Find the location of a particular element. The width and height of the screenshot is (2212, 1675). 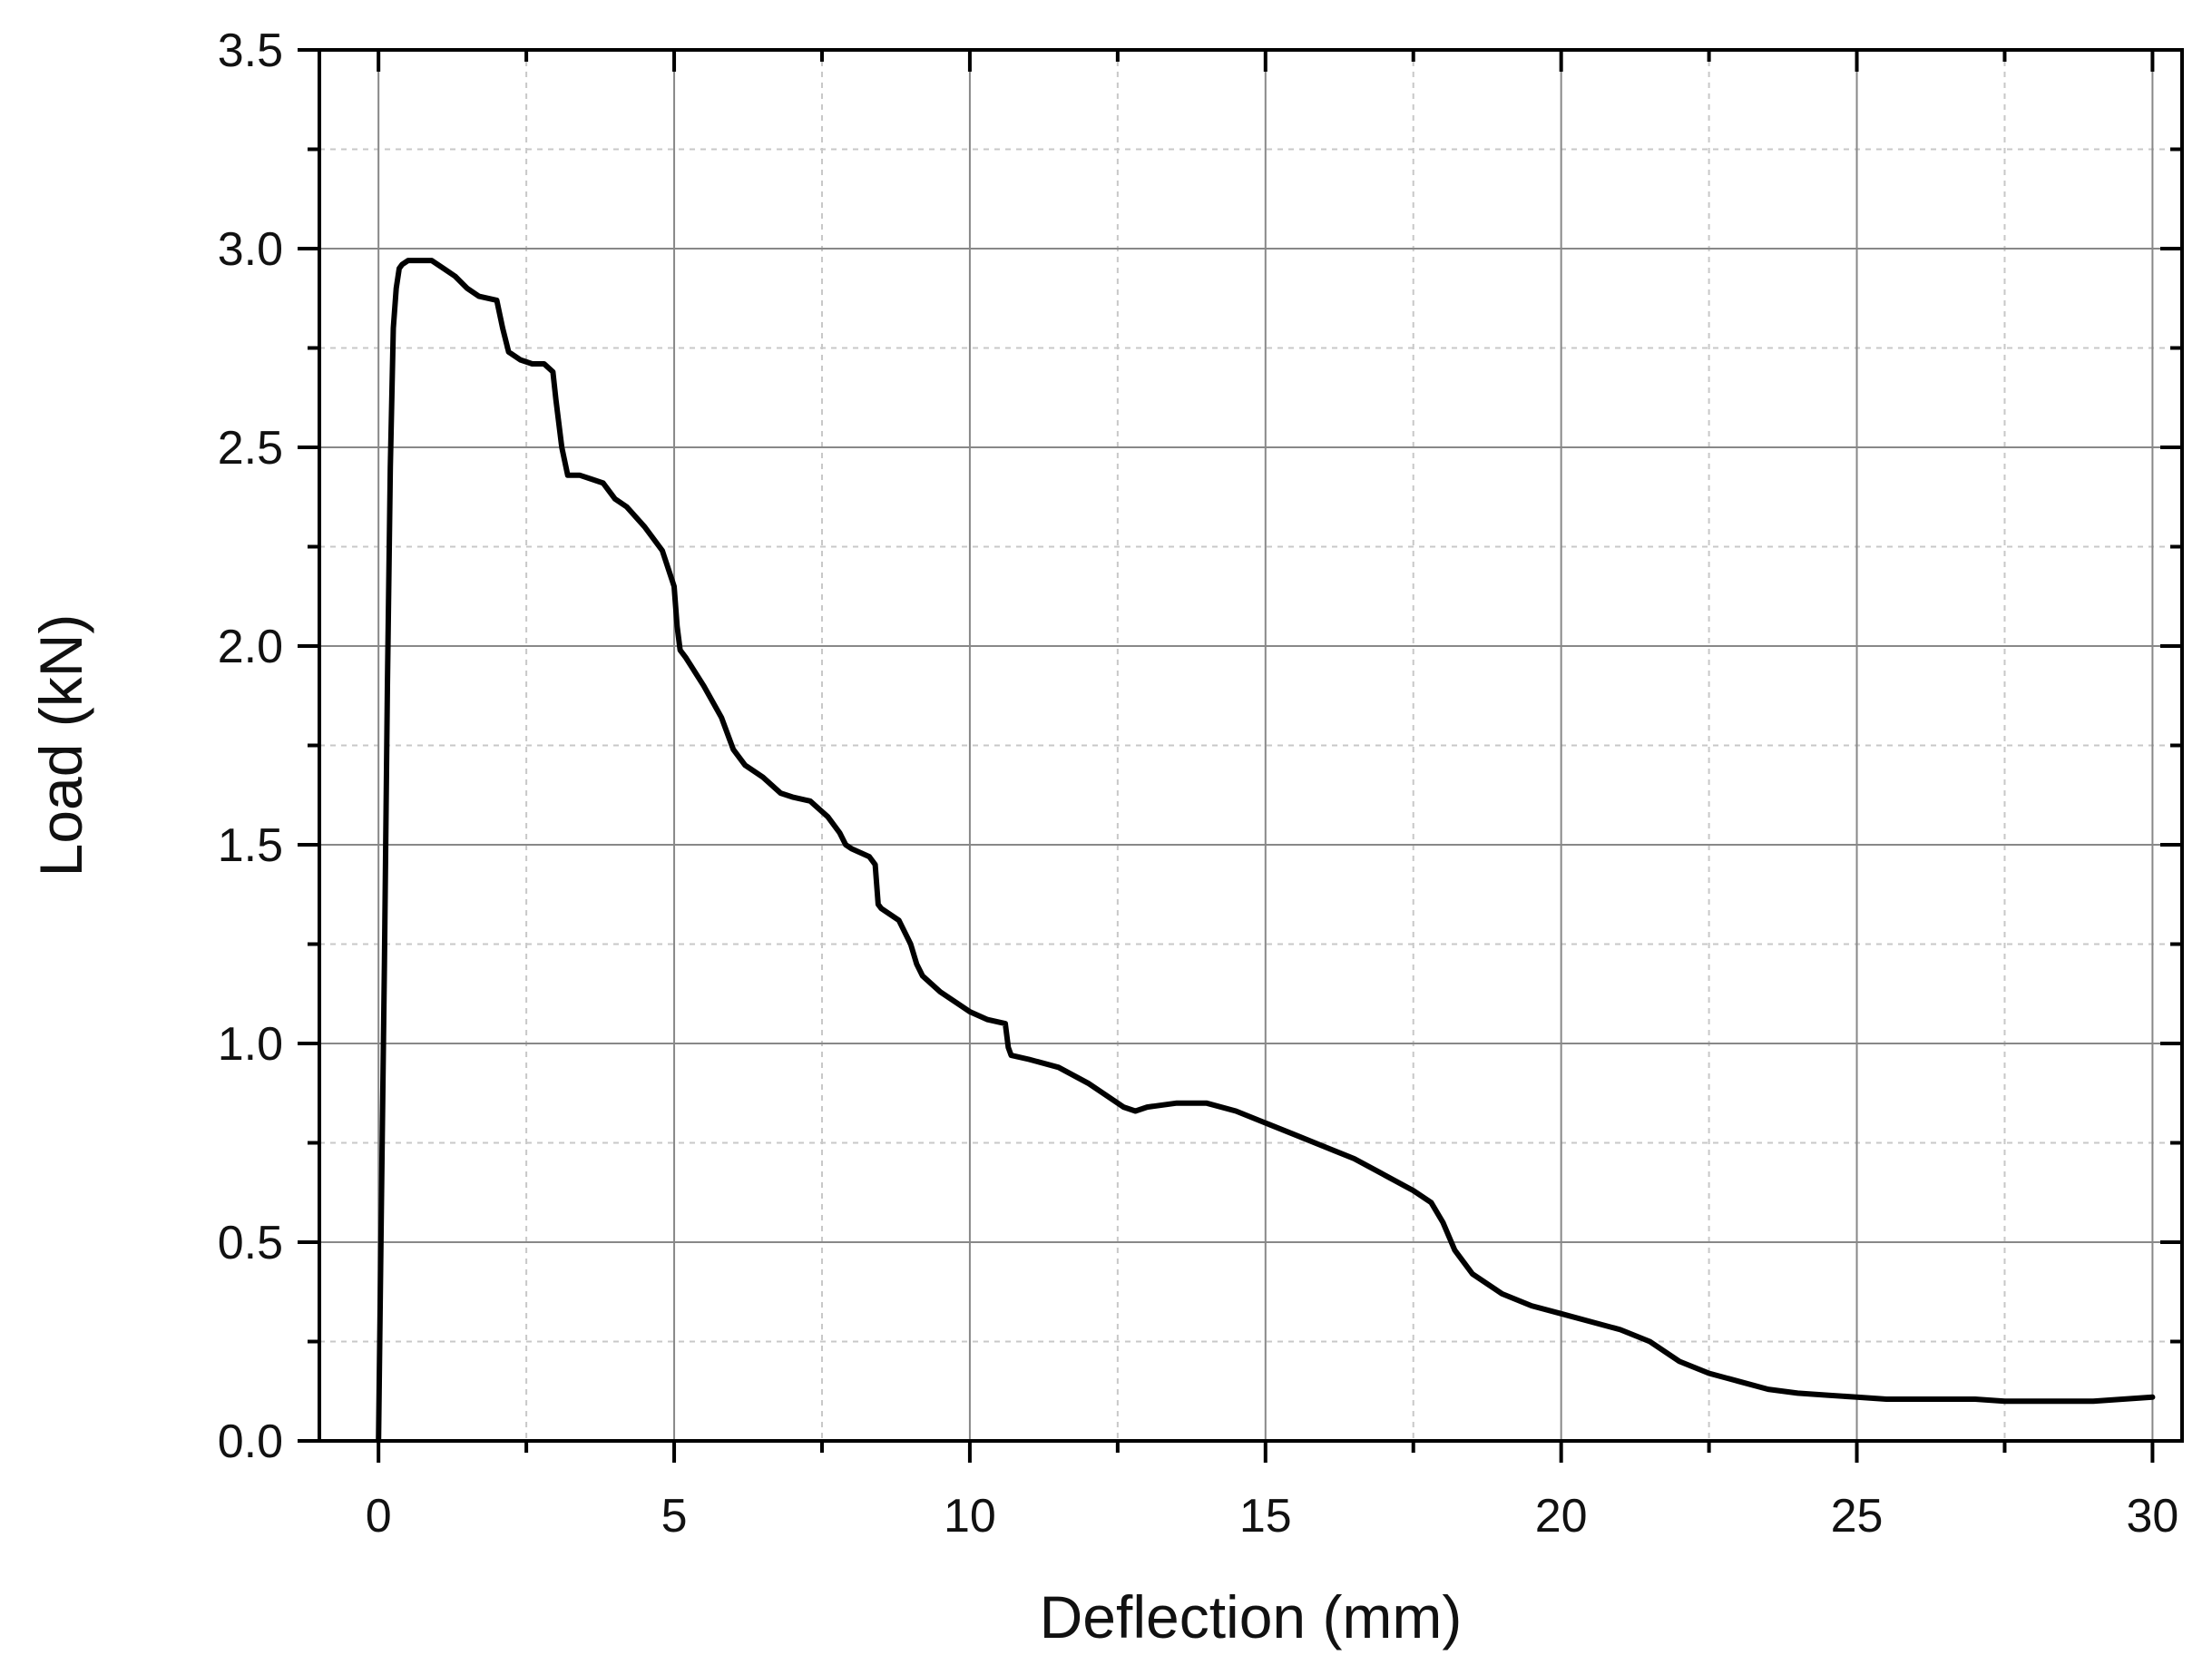

x-axis-label: Deflection (mm) is located at coordinates (1251, 1617).